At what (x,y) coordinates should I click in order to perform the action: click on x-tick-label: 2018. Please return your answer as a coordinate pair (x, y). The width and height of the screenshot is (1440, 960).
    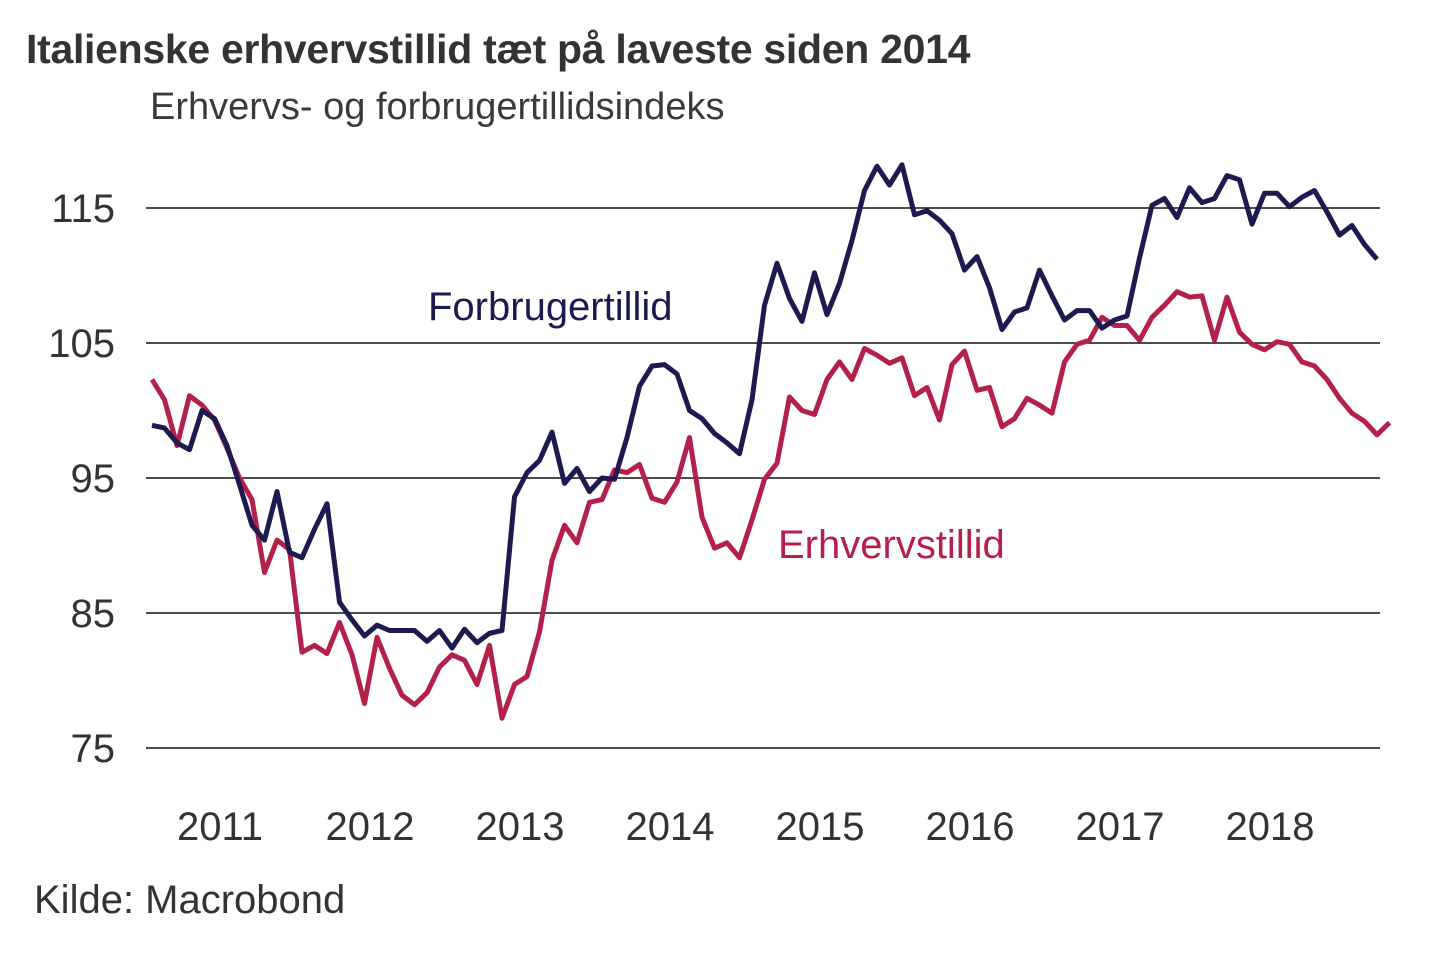
    Looking at the image, I should click on (1270, 827).